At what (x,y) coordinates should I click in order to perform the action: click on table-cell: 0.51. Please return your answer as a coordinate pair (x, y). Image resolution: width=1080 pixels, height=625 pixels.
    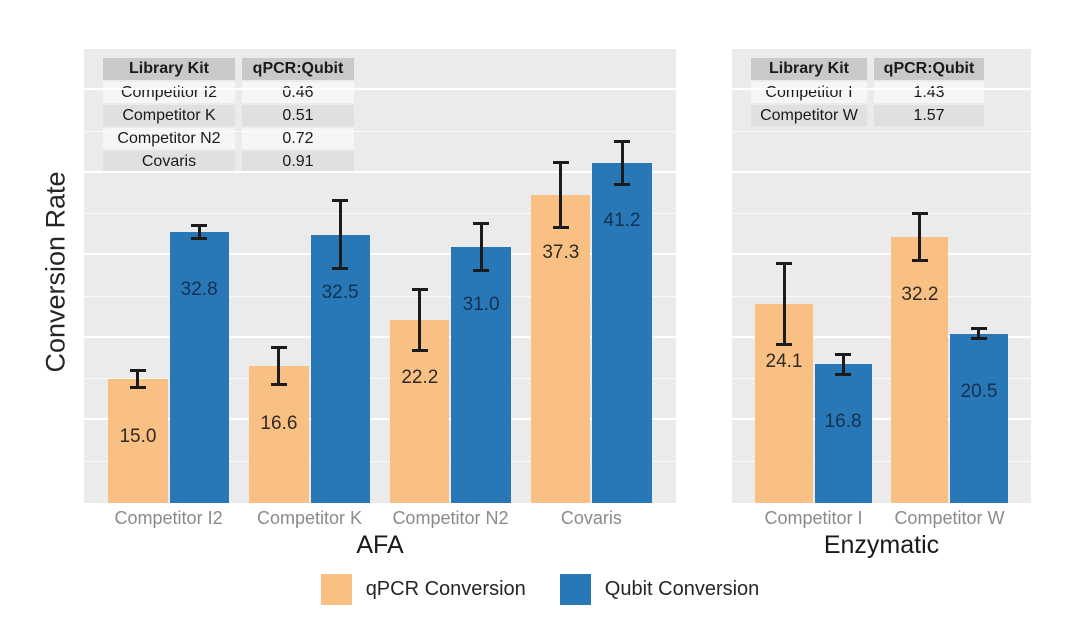
    Looking at the image, I should click on (298, 115).